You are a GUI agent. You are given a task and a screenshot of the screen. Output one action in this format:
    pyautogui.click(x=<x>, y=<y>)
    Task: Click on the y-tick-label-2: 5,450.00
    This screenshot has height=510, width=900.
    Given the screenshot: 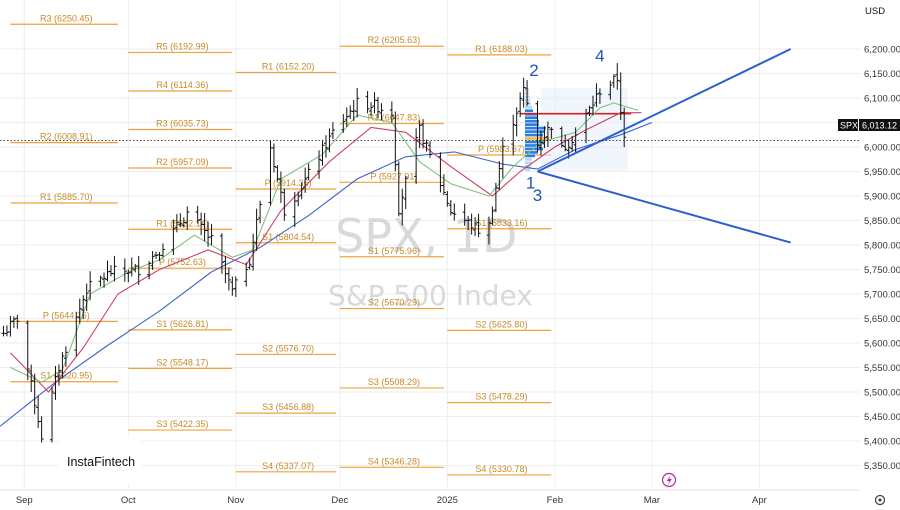 What is the action you would take?
    pyautogui.click(x=882, y=417)
    